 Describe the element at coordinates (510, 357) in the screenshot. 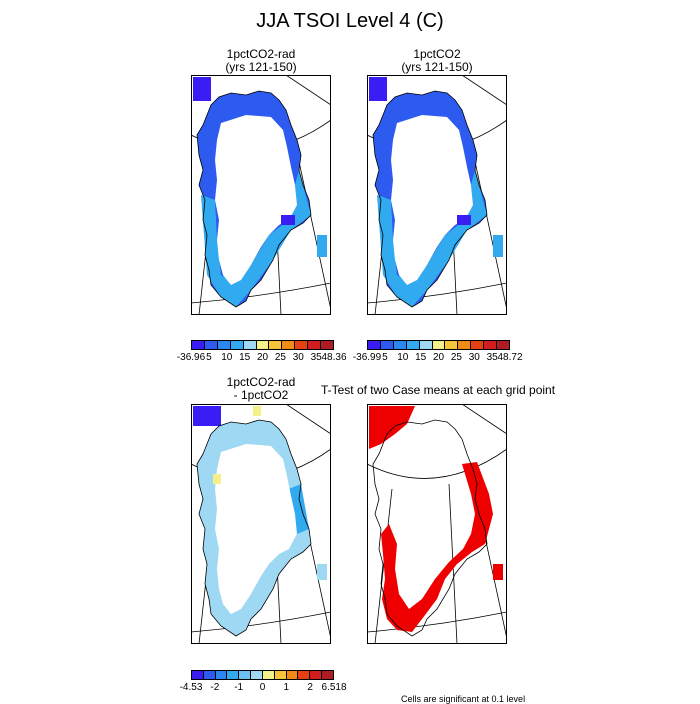

I see `colorbar-2-label-8: 48.72` at that location.